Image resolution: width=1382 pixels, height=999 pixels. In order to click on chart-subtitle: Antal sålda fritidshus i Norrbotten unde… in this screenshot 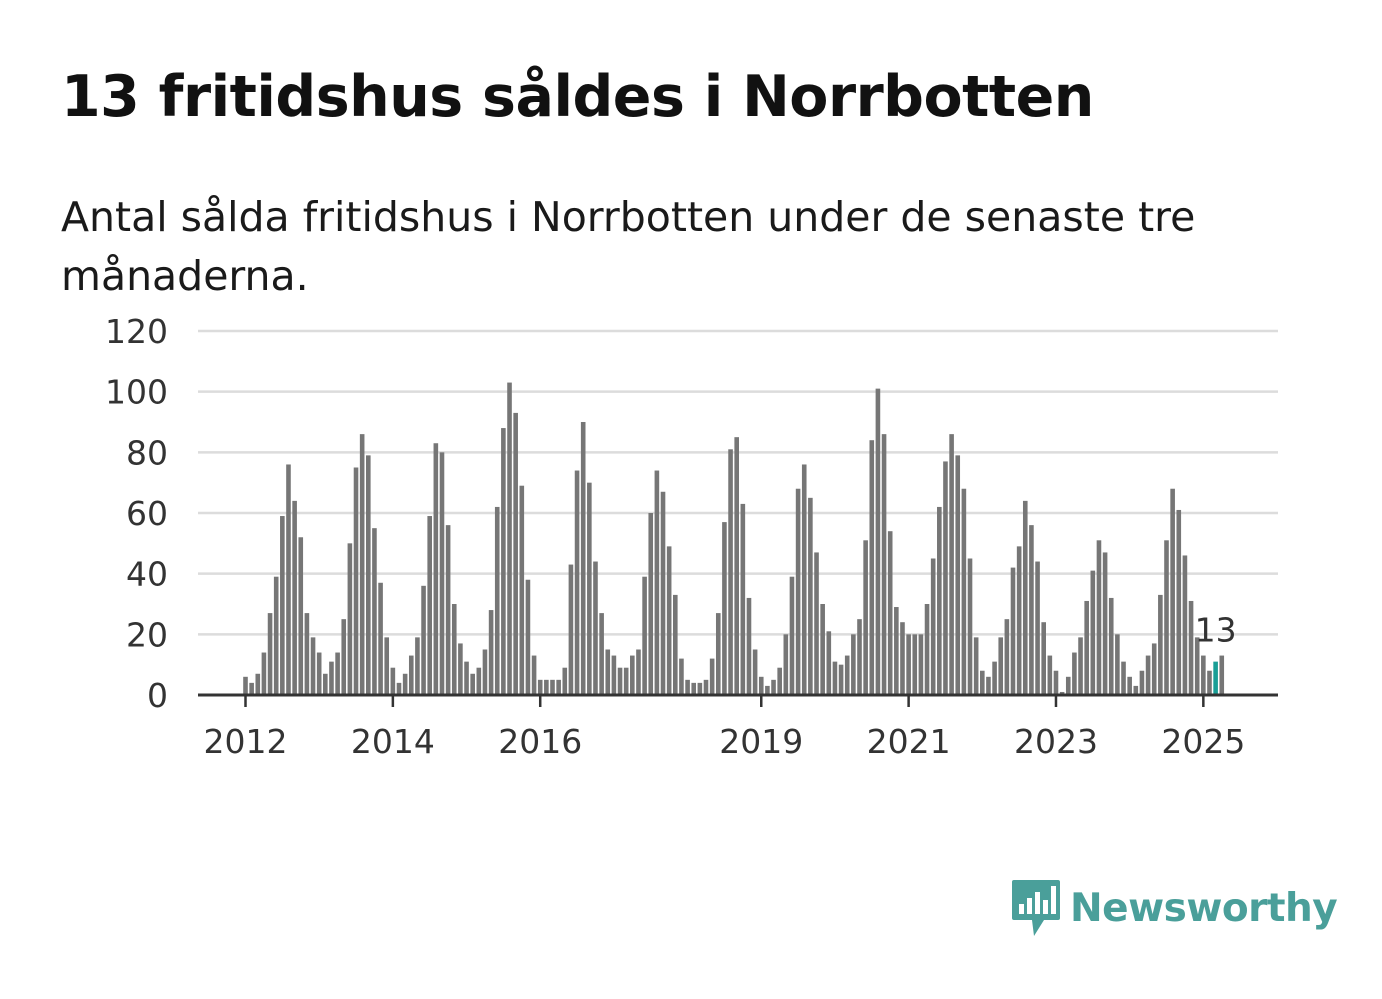, I will do `click(628, 246)`.